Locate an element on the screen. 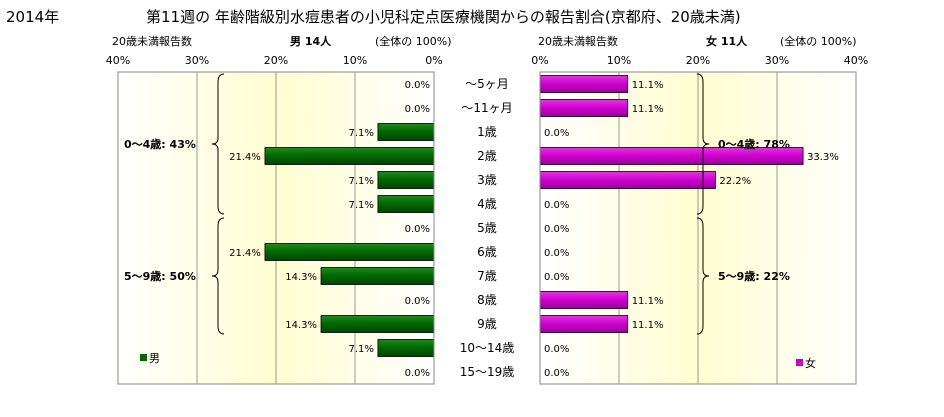 Image resolution: width=944 pixels, height=417 pixels. category-label: 6歳 is located at coordinates (487, 252).